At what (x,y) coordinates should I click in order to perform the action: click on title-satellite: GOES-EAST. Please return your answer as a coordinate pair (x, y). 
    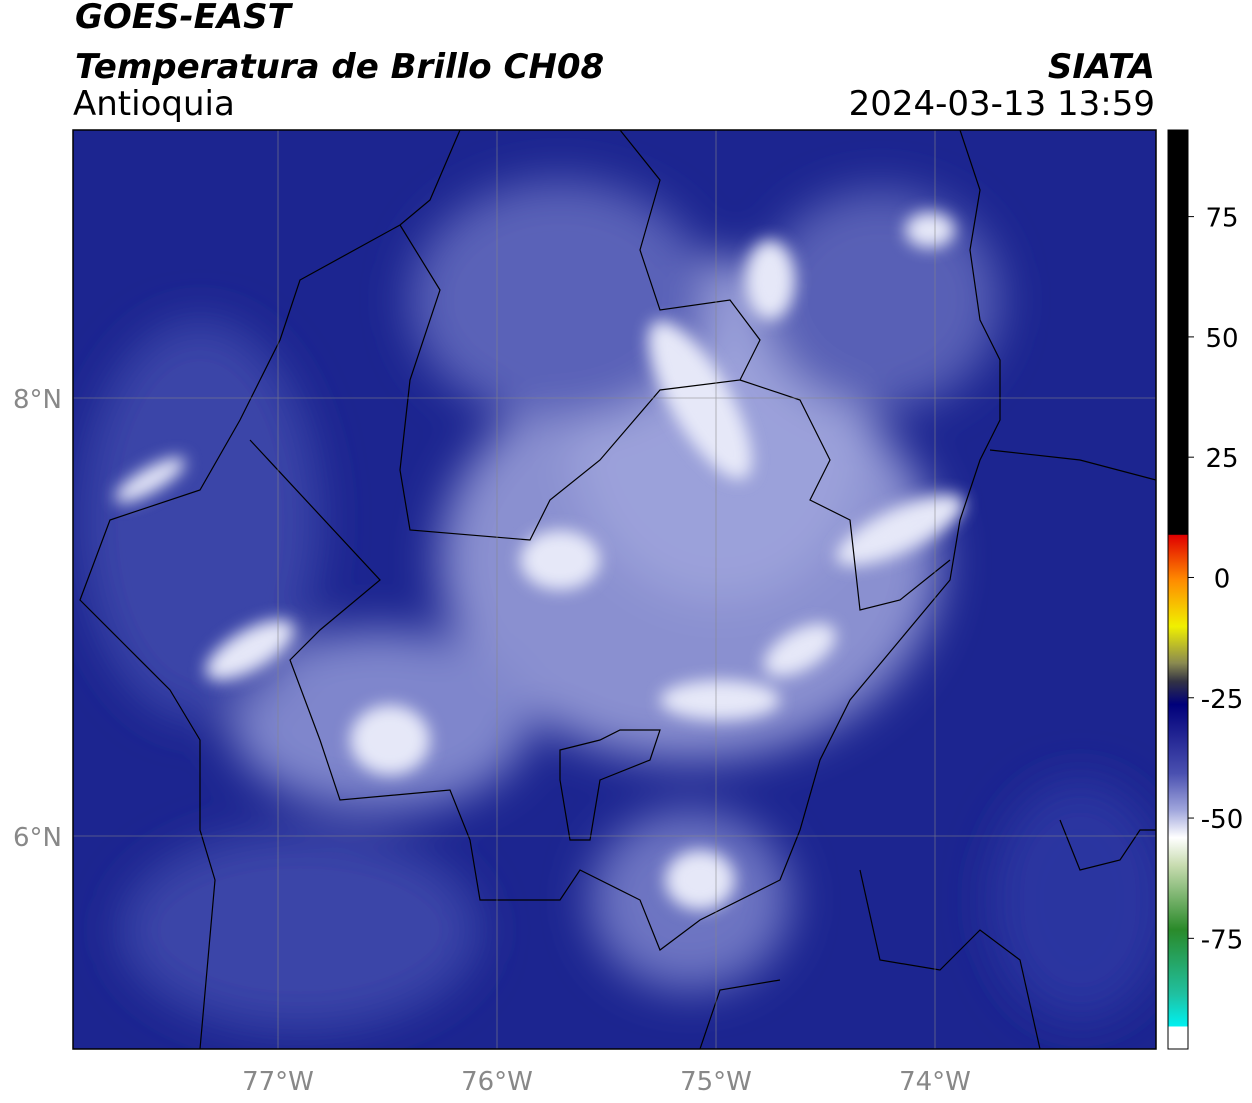
    Looking at the image, I should click on (184, 18).